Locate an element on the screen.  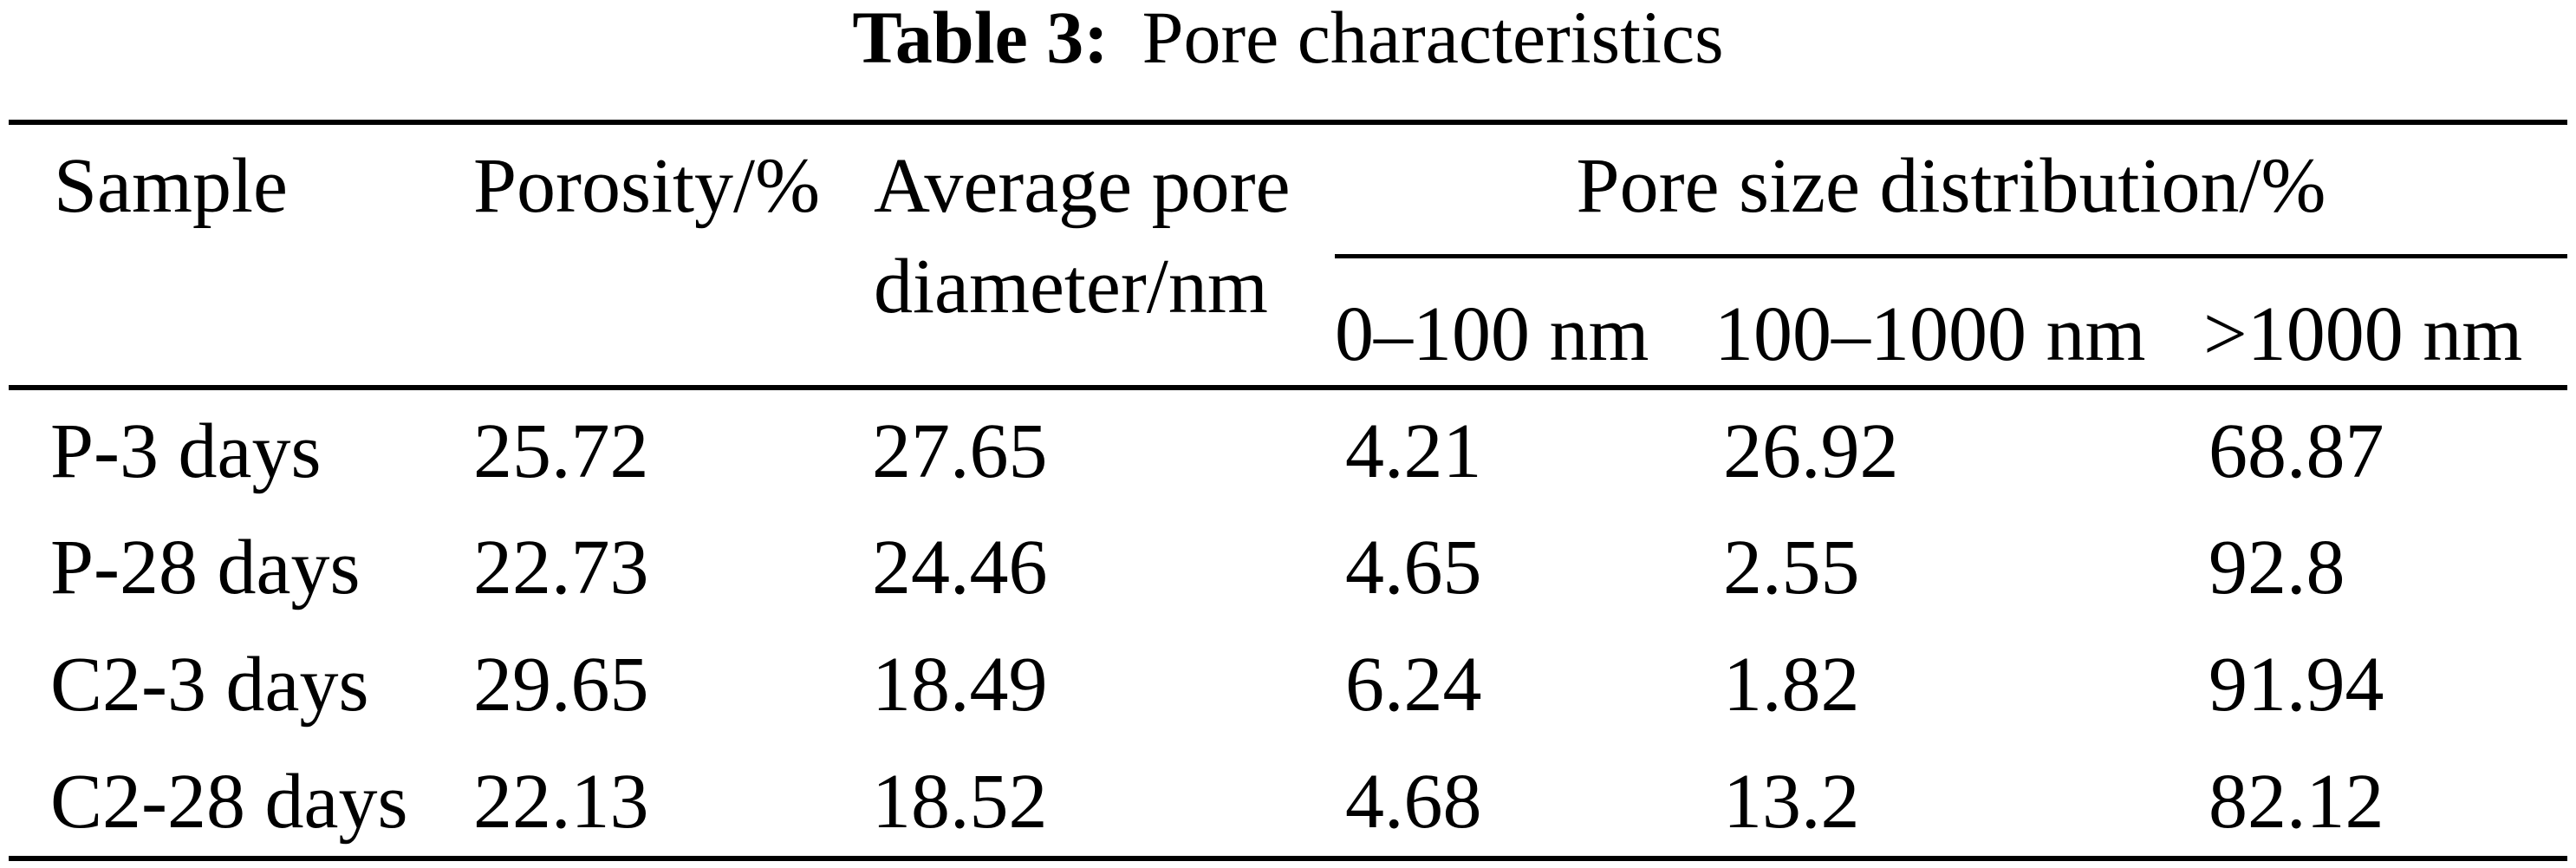
cell-porosity: 22.13 is located at coordinates (561, 802).